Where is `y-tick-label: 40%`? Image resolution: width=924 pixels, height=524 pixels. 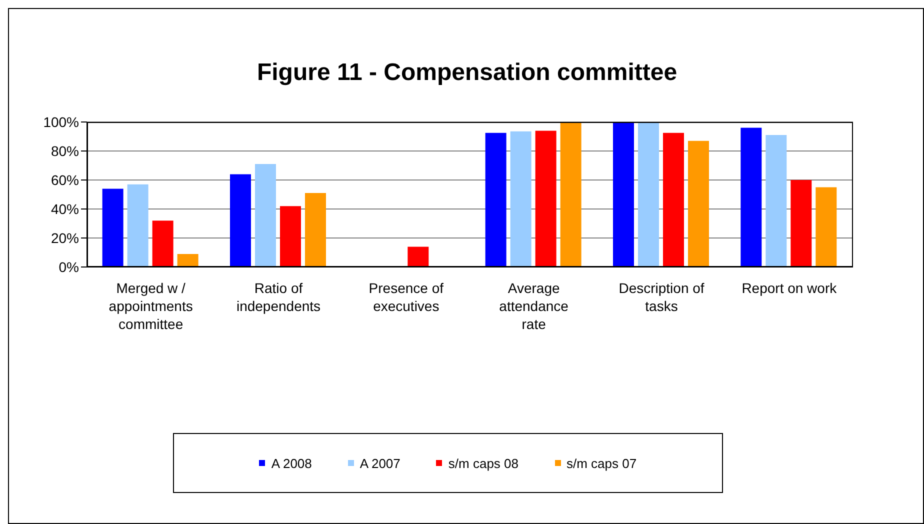
y-tick-label: 40% is located at coordinates (64, 208).